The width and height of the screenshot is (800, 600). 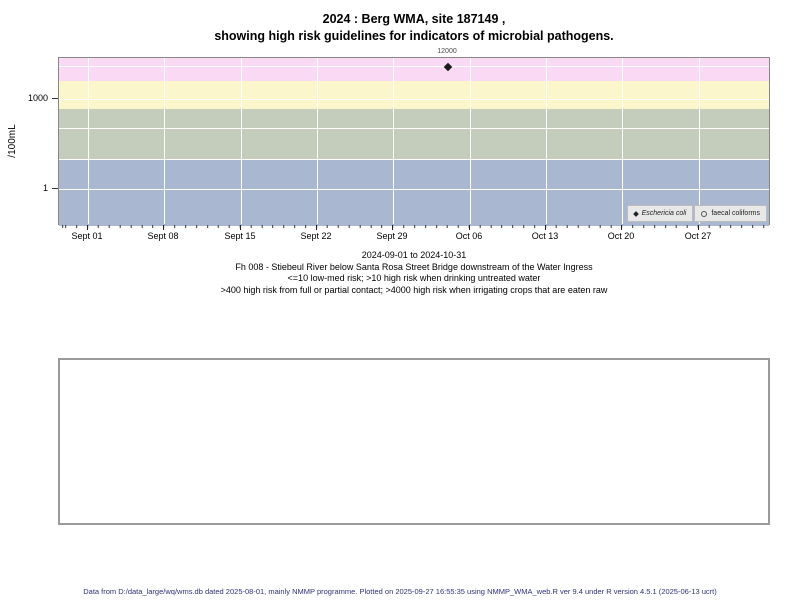 I want to click on legend-label-ecoli: Eschericia coli, so click(x=664, y=213).